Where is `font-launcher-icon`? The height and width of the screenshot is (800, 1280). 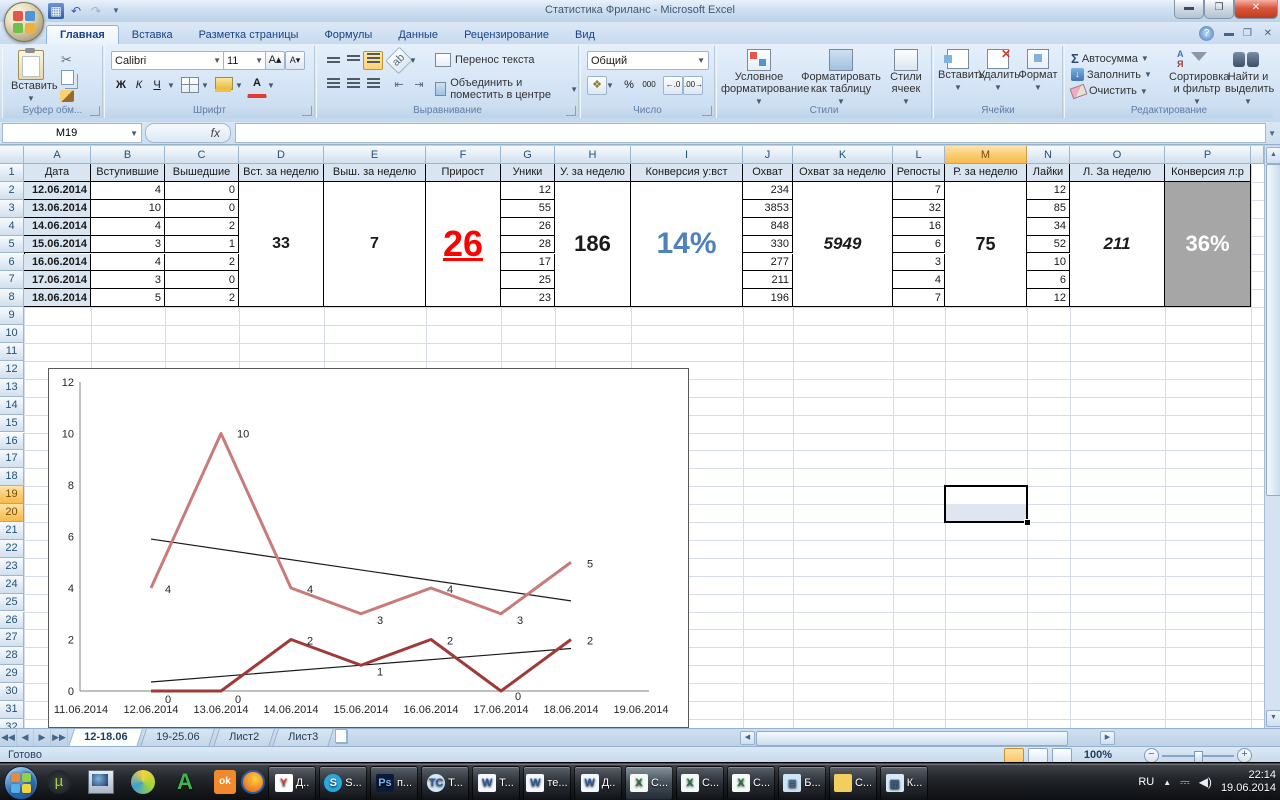
font-launcher-icon is located at coordinates (307, 111).